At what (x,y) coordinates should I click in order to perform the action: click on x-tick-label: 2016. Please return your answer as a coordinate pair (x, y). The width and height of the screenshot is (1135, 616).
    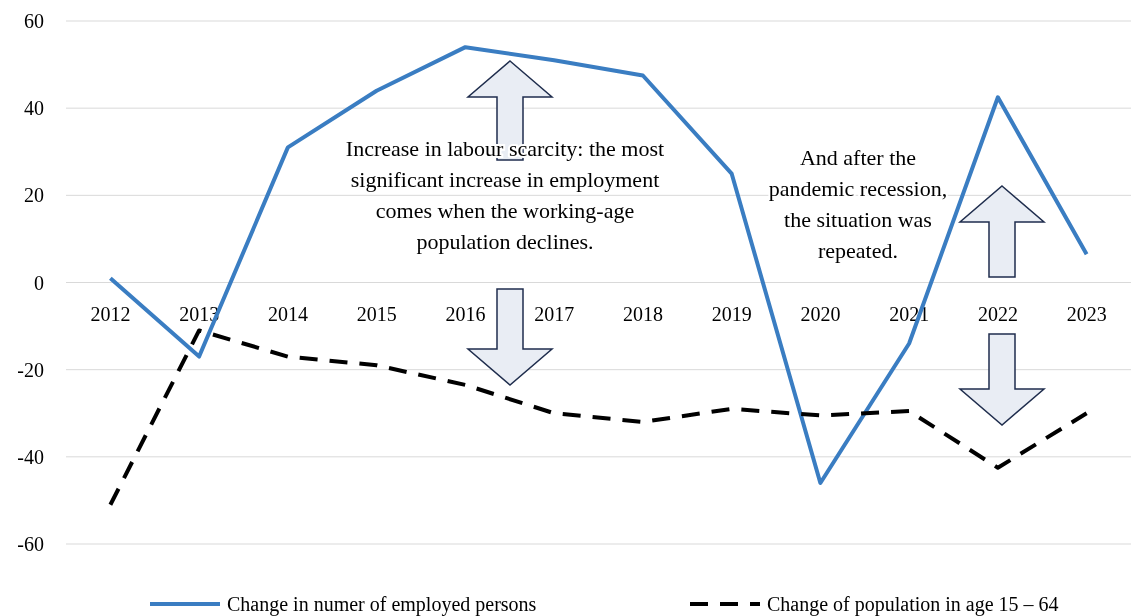
    Looking at the image, I should click on (465, 313).